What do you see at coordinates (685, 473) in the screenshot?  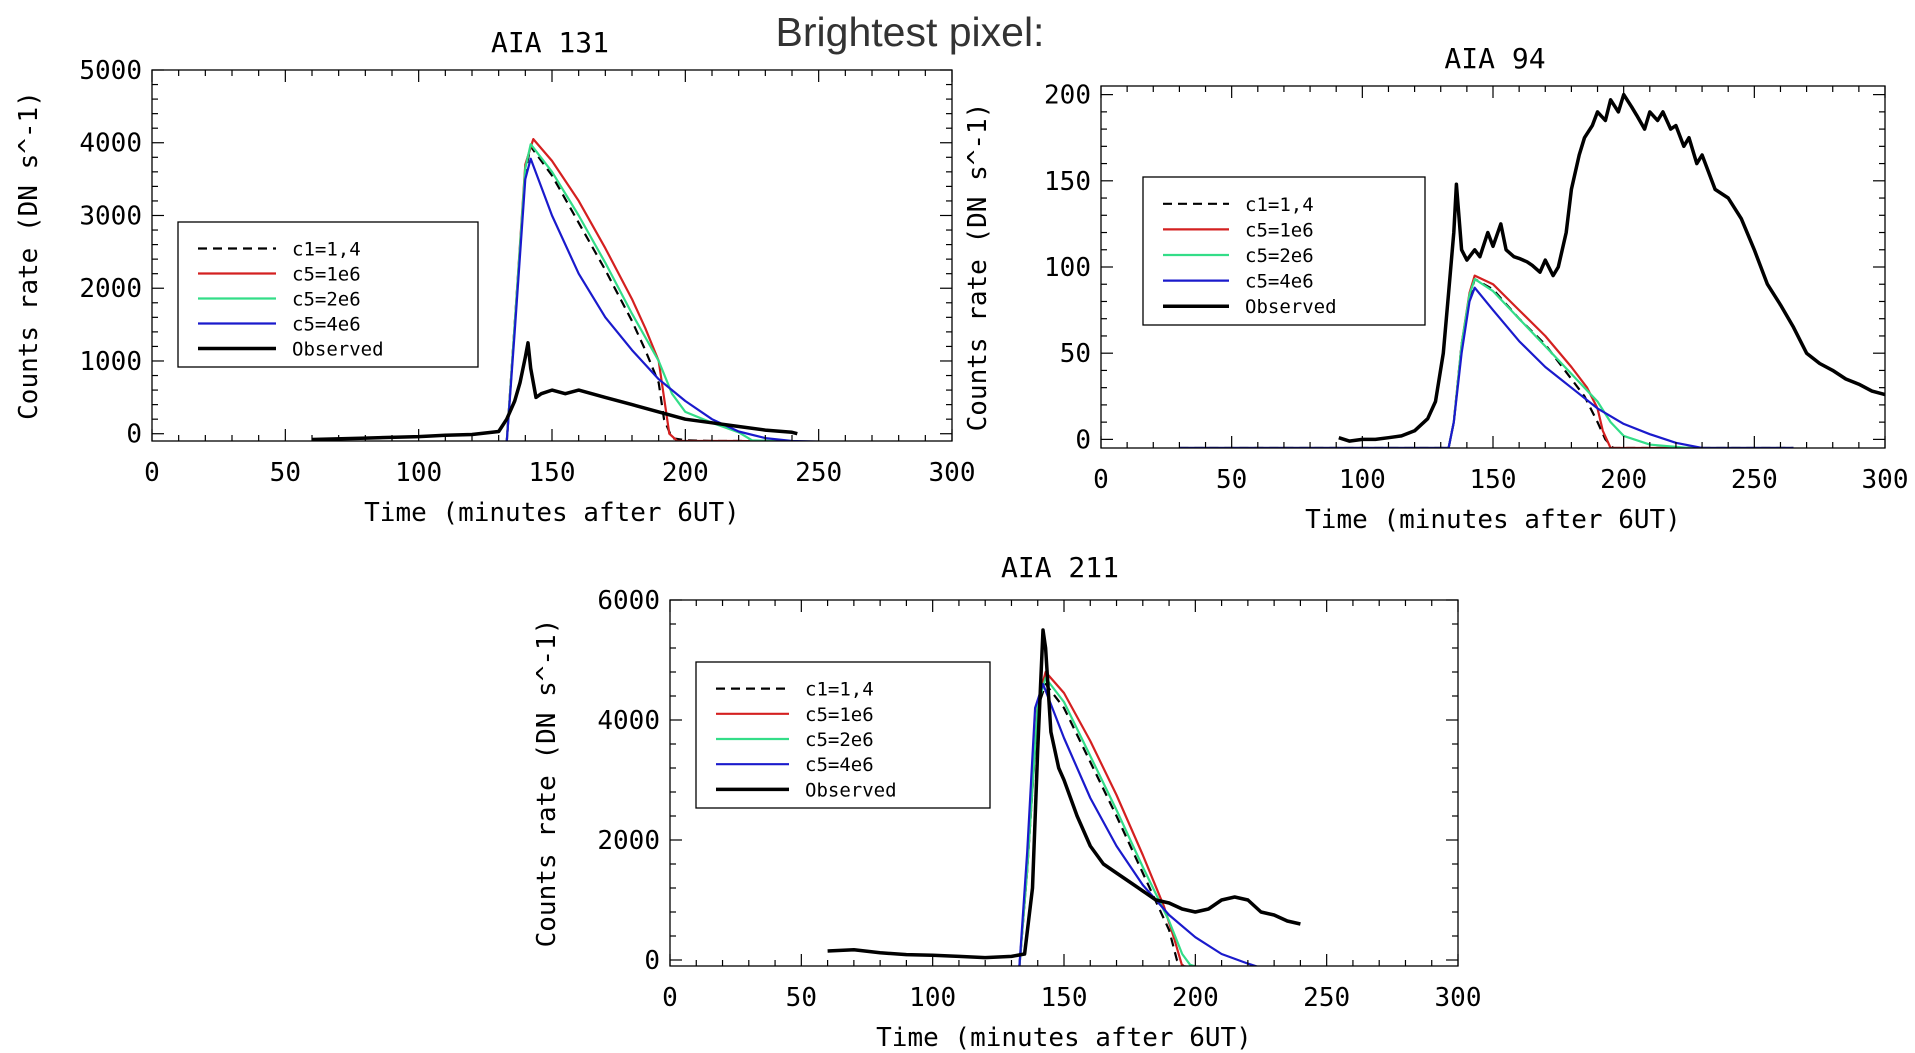 I see `chart1-xtick-label: 200` at bounding box center [685, 473].